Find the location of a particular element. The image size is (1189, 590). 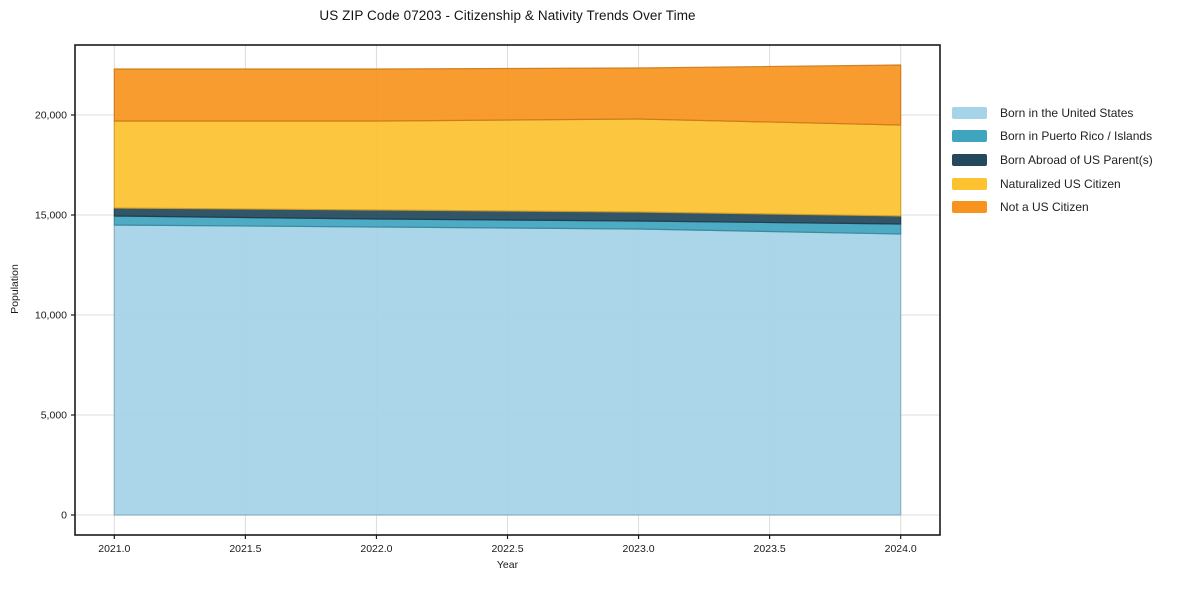

y-axis-label: Population is located at coordinates (15, 289).